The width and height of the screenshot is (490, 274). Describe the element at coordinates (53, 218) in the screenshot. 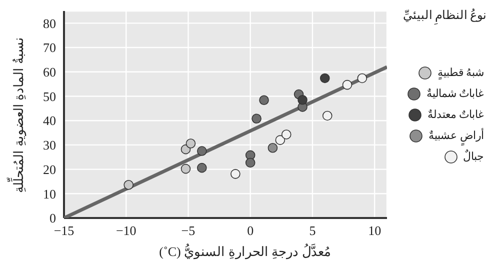

I see `y-tick-label: 0` at that location.